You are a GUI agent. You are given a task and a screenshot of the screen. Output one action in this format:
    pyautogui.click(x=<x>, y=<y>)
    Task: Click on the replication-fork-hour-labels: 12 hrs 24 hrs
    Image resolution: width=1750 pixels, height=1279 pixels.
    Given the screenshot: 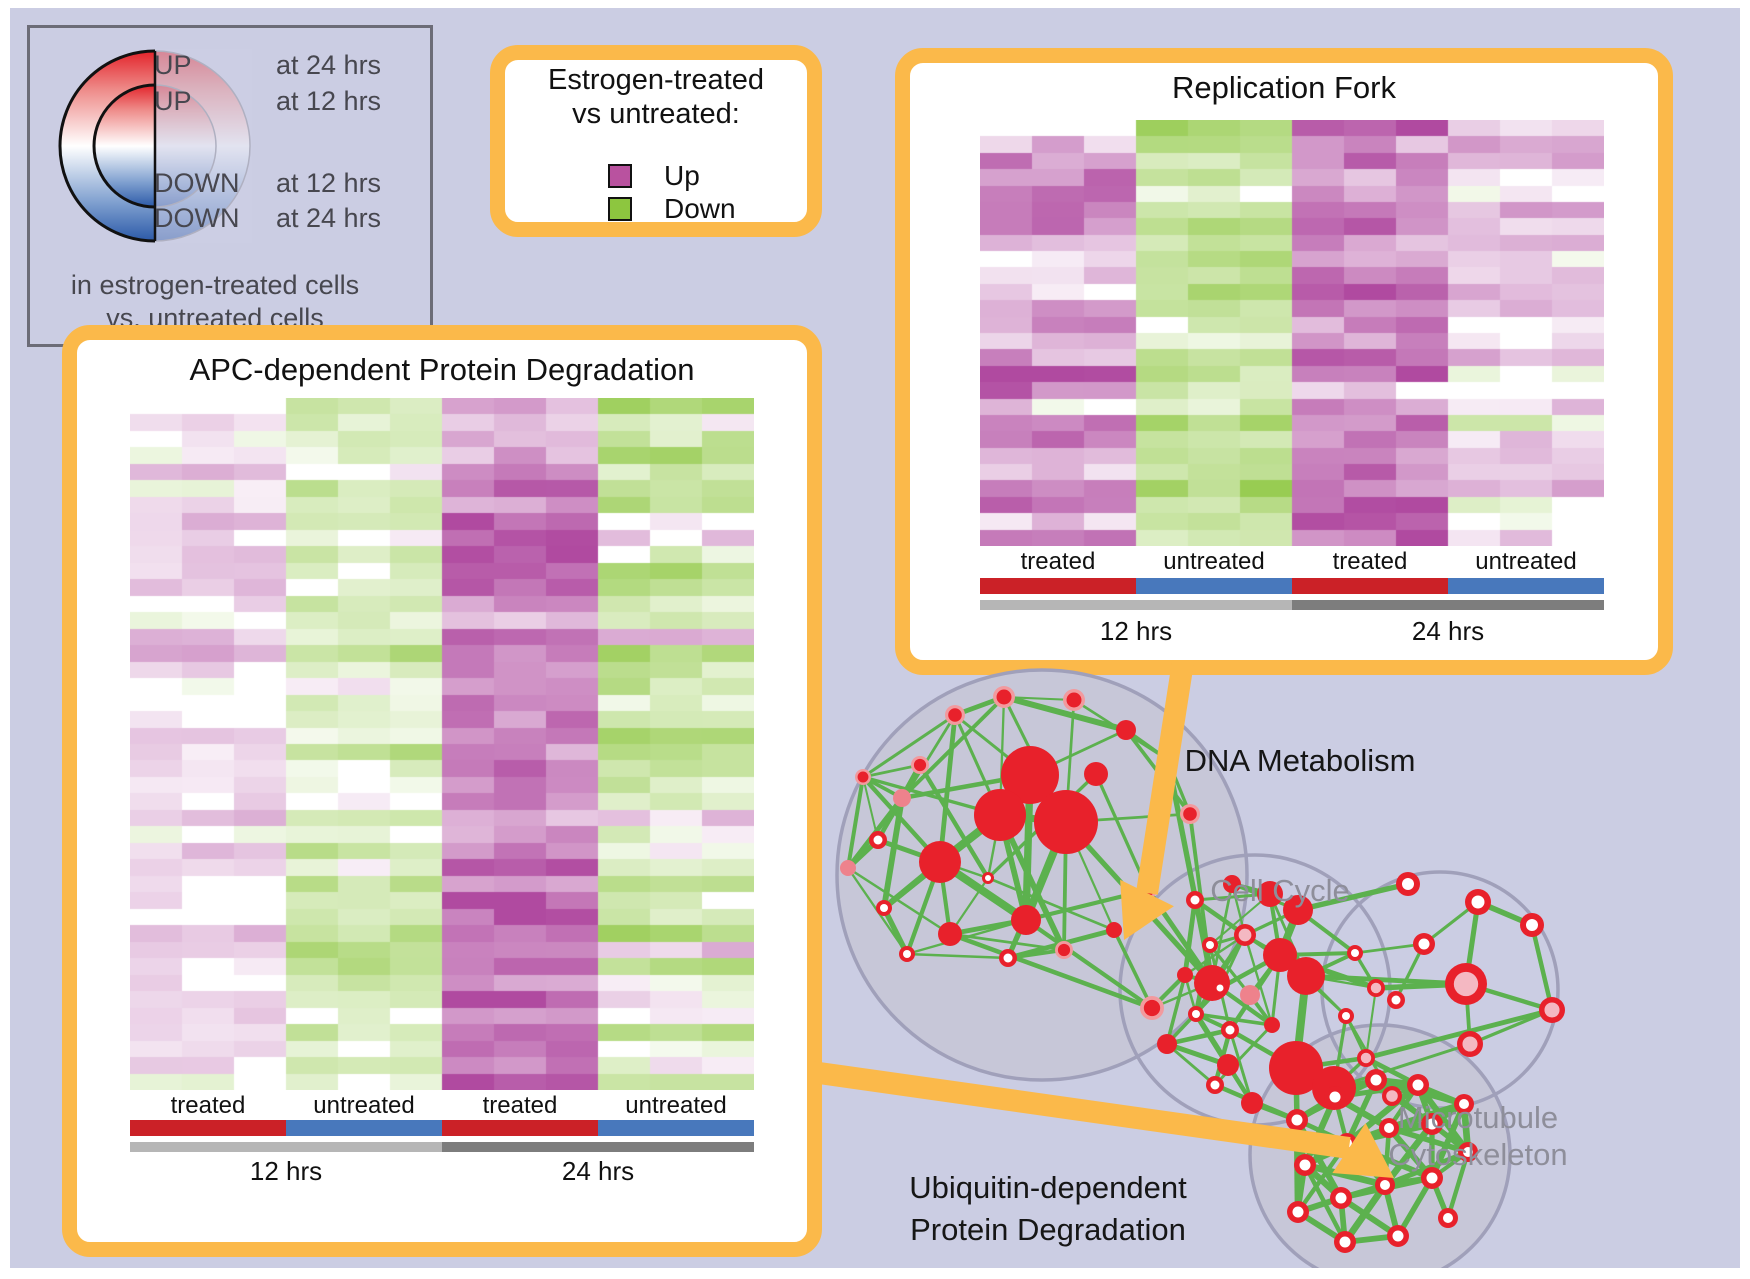 What is the action you would take?
    pyautogui.click(x=1292, y=631)
    